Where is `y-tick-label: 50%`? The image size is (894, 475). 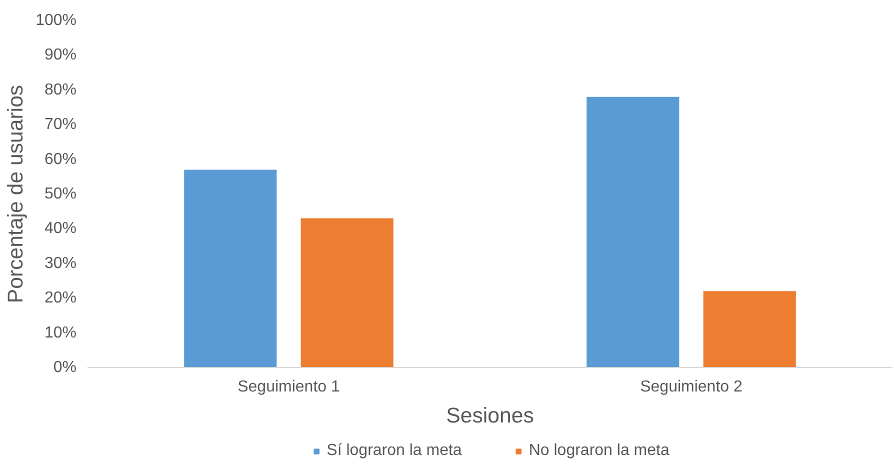
y-tick-label: 50% is located at coordinates (60, 194).